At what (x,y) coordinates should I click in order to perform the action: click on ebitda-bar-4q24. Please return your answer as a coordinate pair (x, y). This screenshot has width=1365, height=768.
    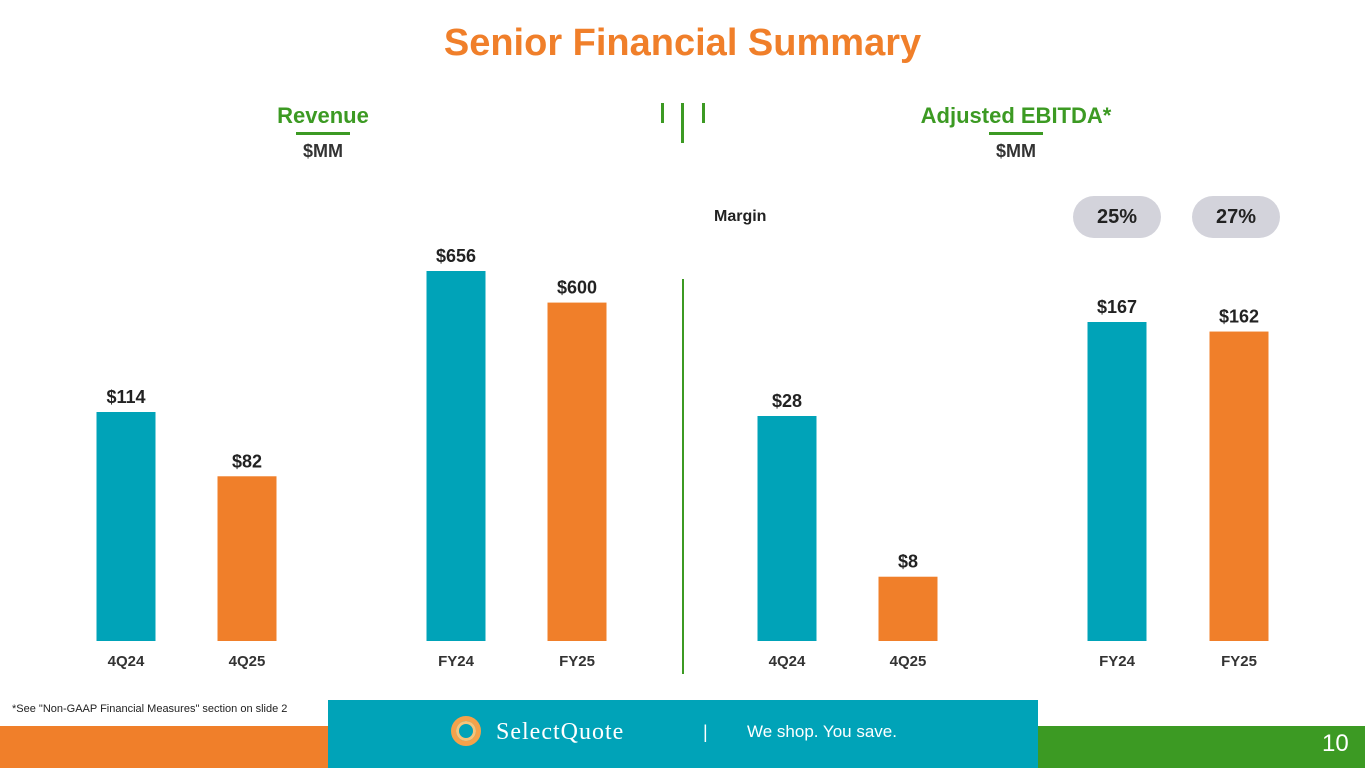
    Looking at the image, I should click on (787, 528).